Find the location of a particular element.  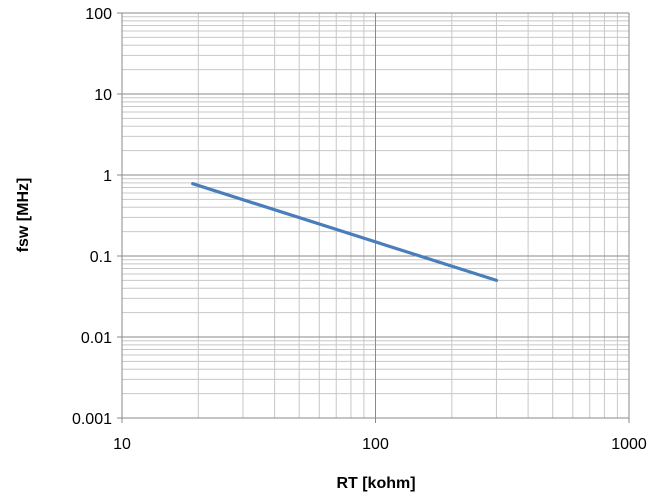

series-line is located at coordinates (345, 232).